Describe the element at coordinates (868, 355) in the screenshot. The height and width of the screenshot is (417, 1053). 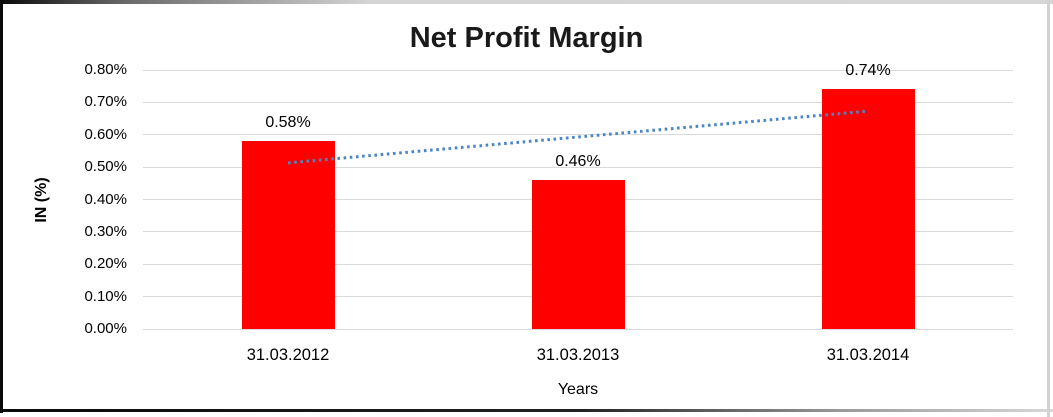
I see `x-axis-category-label: 31.03.2014` at that location.